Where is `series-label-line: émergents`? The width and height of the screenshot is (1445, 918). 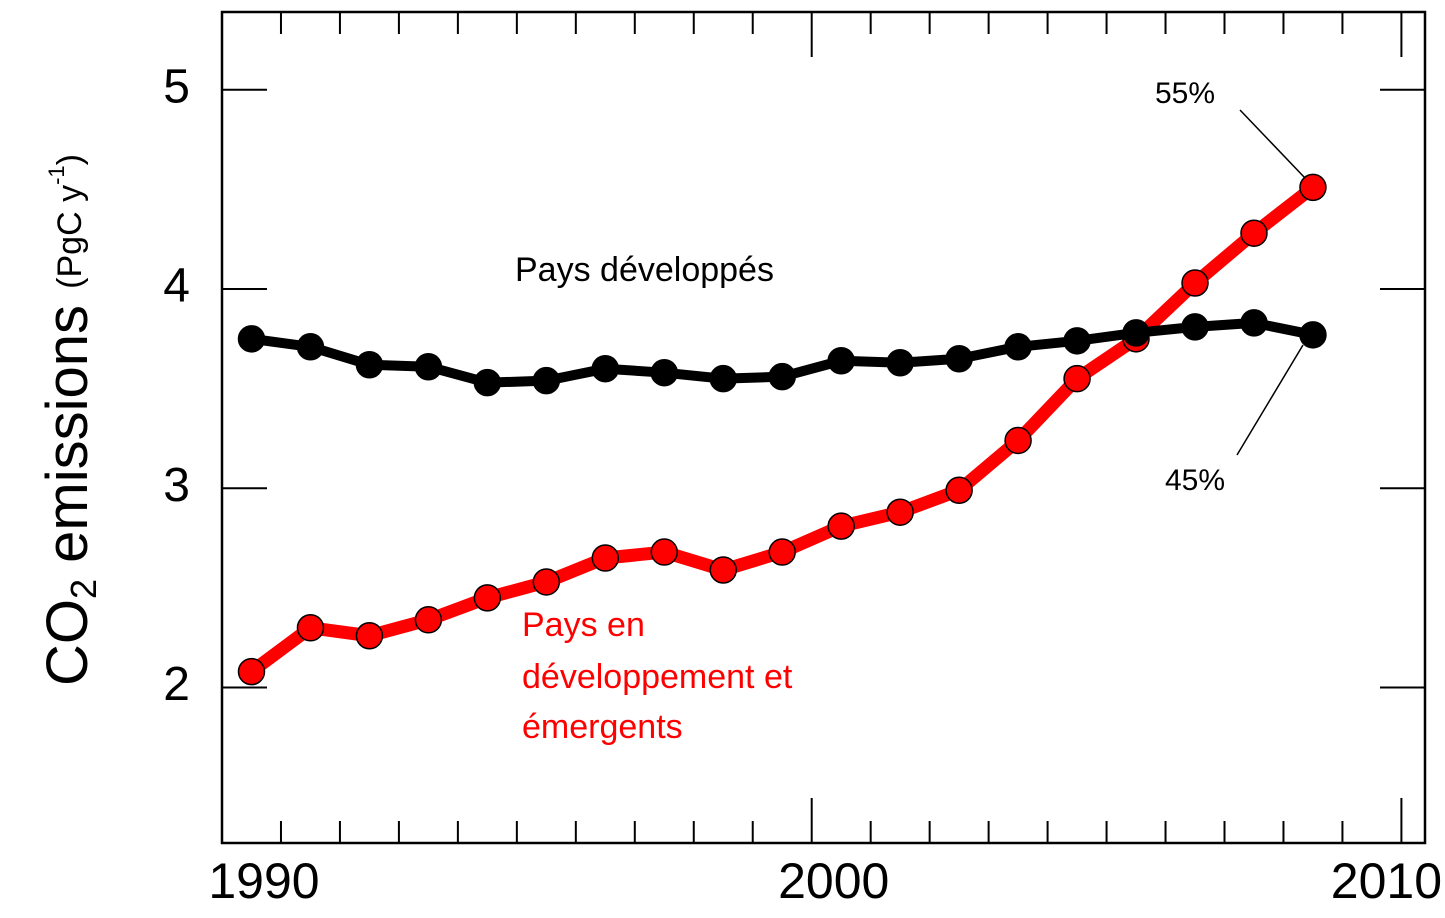 series-label-line: émergents is located at coordinates (602, 727).